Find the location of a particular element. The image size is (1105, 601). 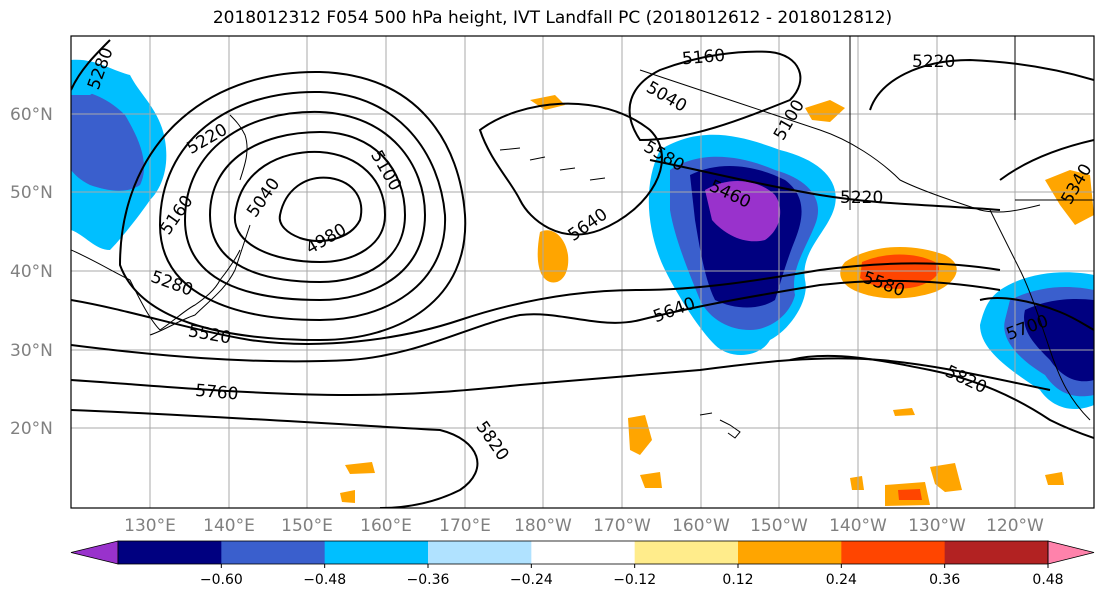

contour-label: 5820 is located at coordinates (966, 380).